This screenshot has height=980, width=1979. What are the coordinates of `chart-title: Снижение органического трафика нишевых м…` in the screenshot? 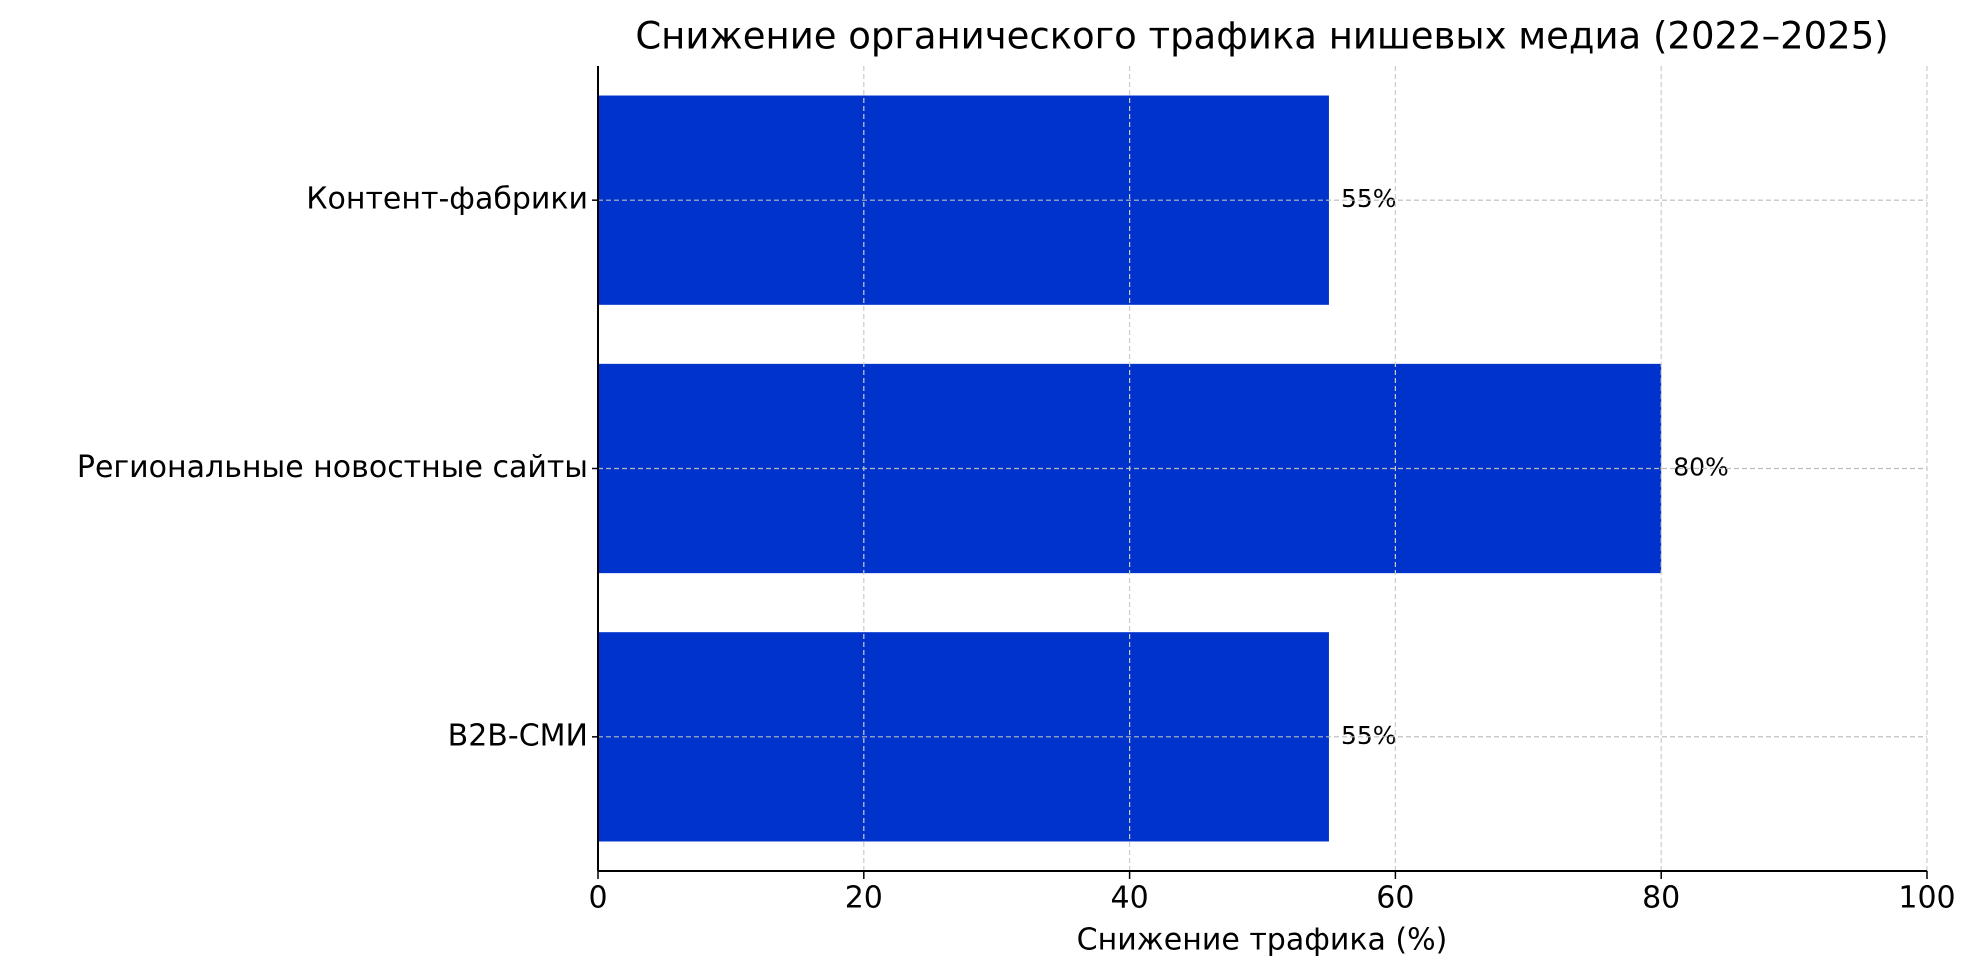 It's located at (1261, 36).